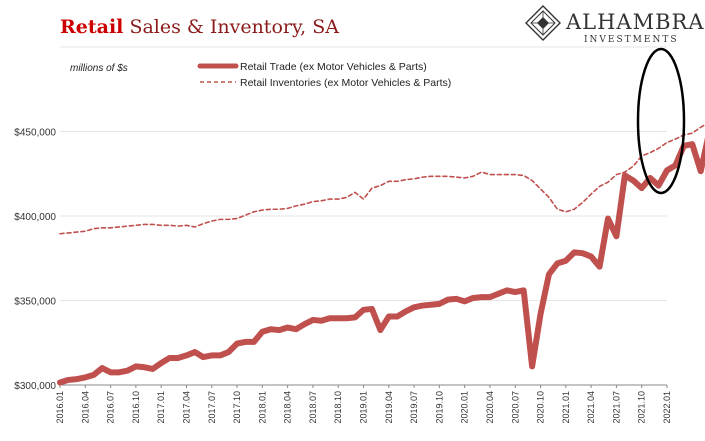 The width and height of the screenshot is (705, 441). I want to click on chart-title-rest: Sales & Inventory, SA, so click(231, 27).